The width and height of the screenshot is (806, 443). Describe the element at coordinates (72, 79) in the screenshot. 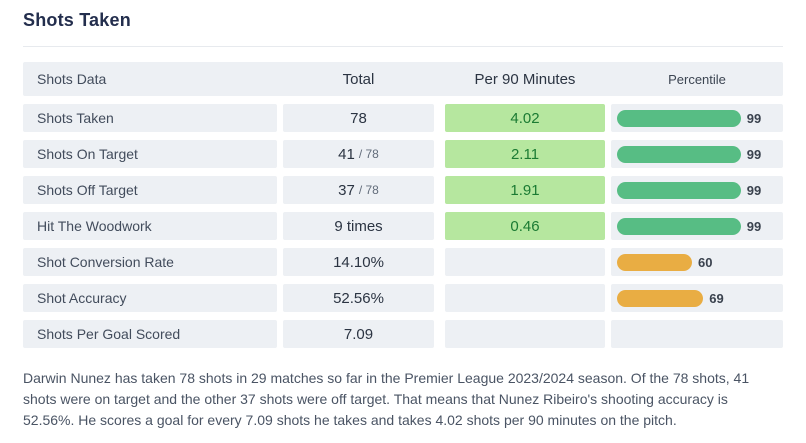

I see `header-shots-data: Shots Data` at that location.